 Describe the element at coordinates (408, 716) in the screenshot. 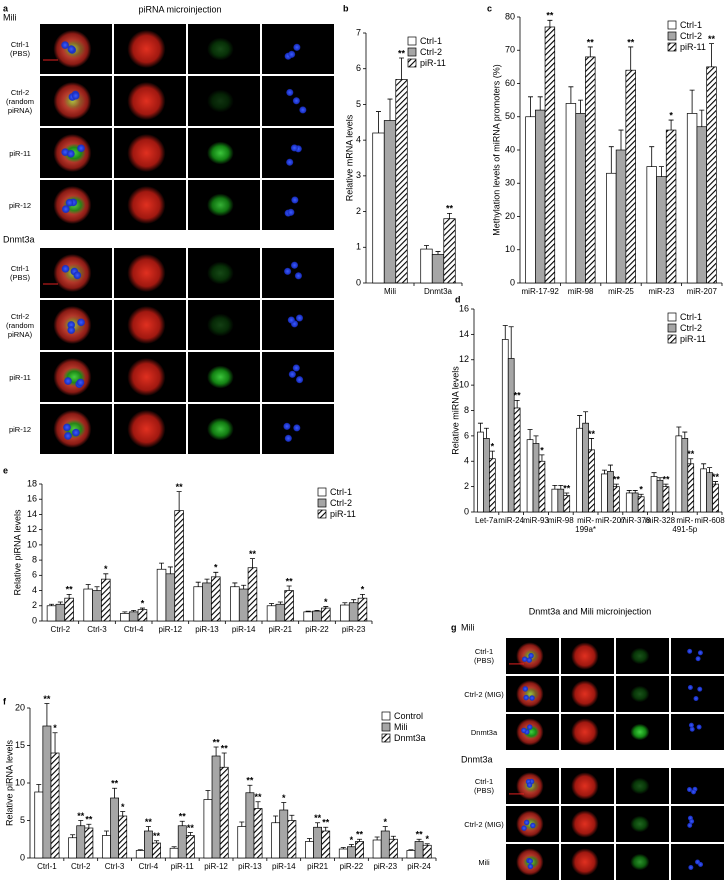

I see `legend-label: Control` at that location.